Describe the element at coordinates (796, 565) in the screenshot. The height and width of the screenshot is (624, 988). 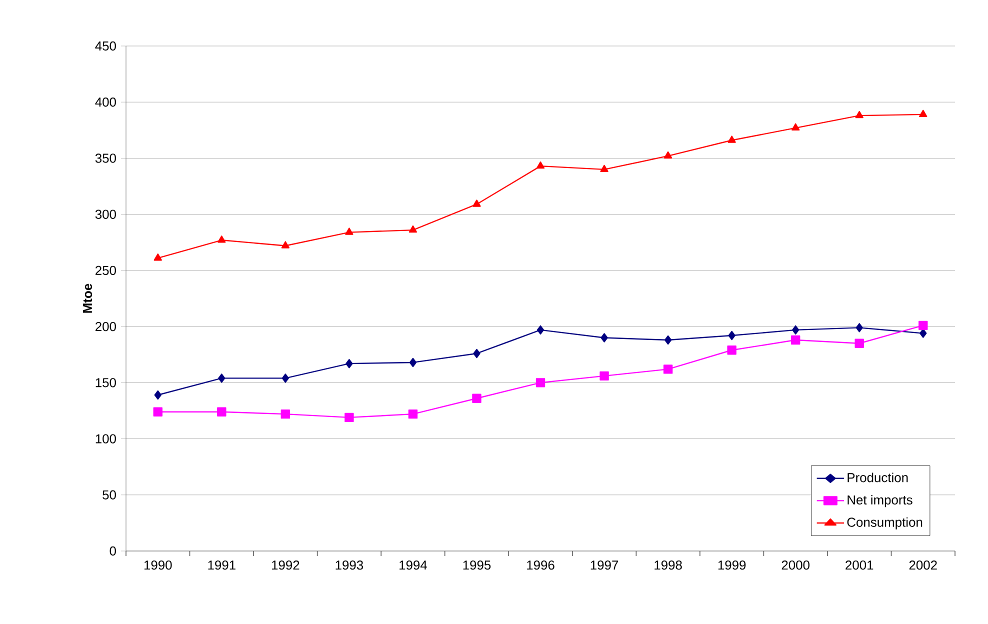
I see `x-tick-label: 2000` at that location.